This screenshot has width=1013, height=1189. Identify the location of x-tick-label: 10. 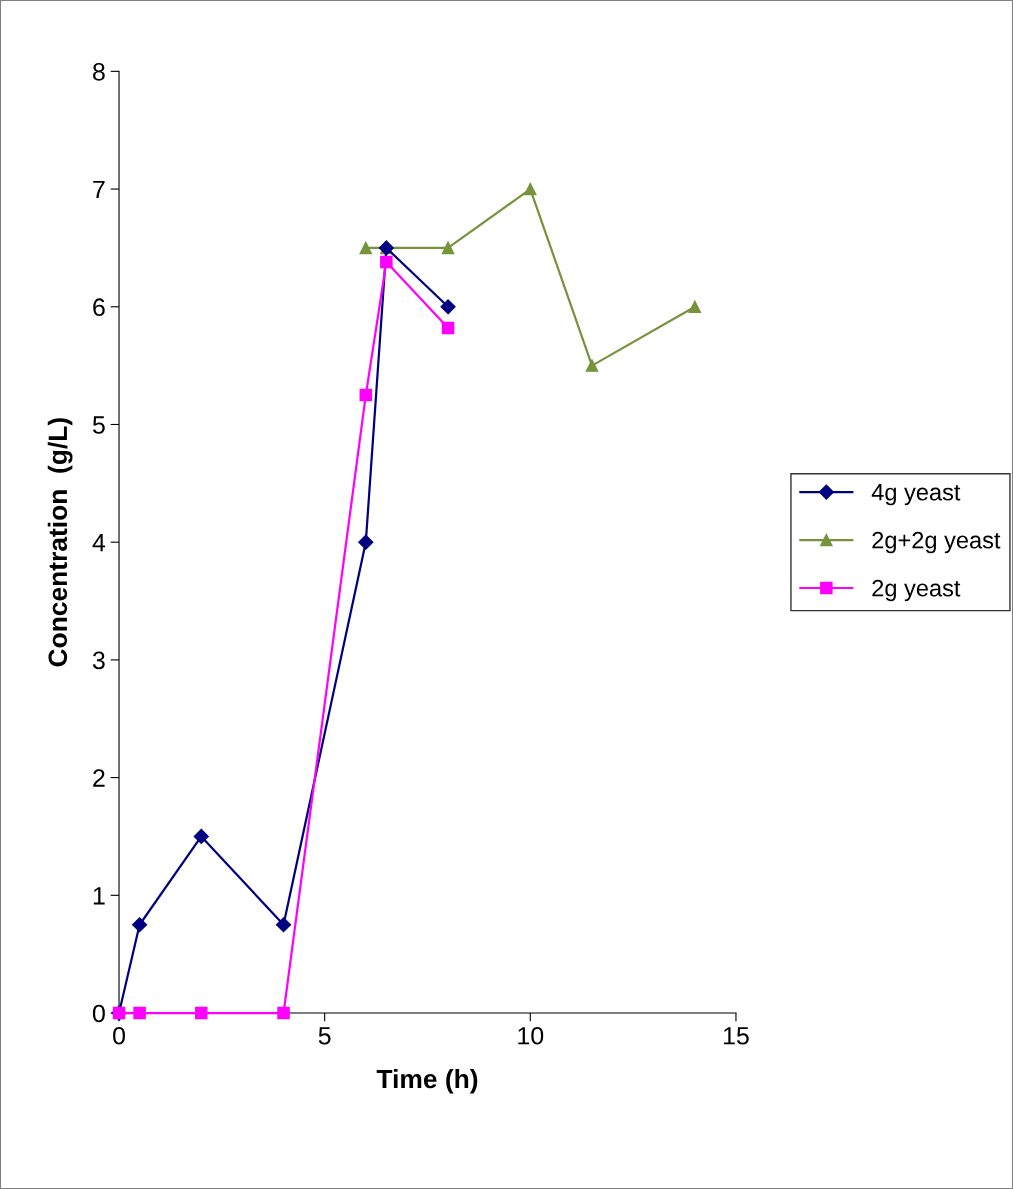
(531, 1035).